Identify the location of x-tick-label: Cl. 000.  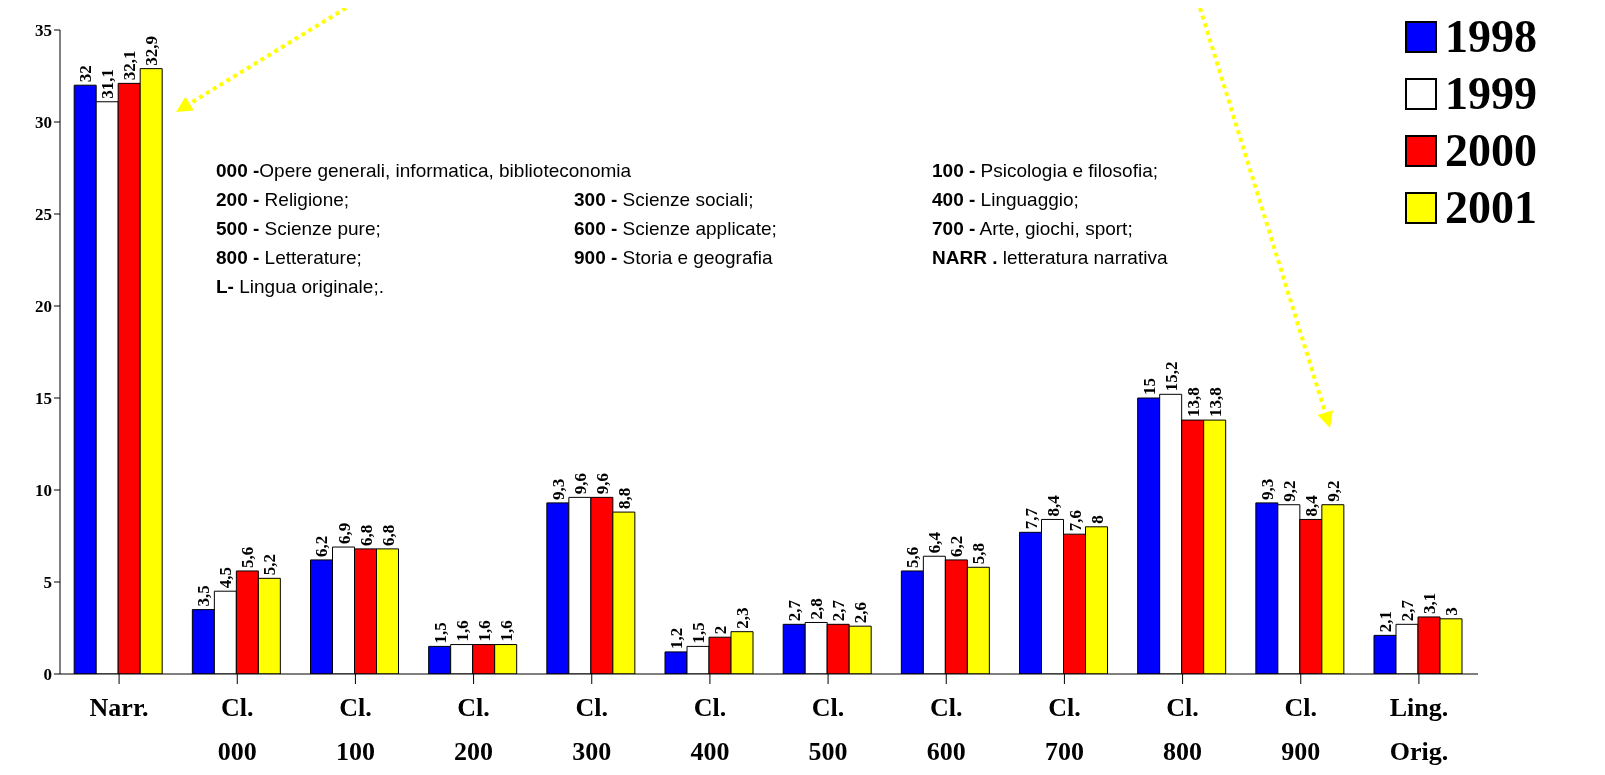
(237, 729).